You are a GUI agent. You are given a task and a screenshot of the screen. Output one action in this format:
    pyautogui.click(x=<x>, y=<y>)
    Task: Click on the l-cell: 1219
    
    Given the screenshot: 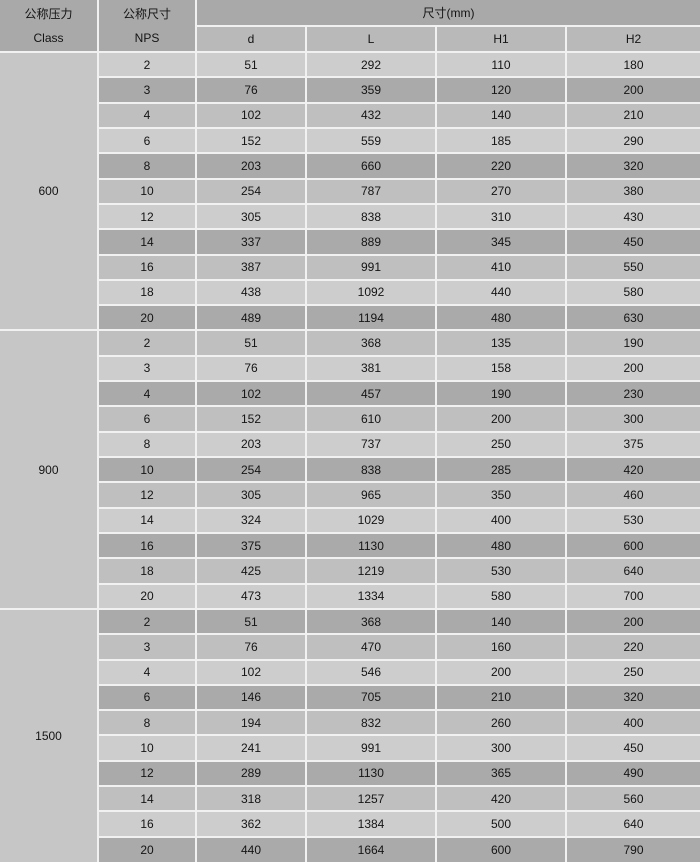 What is the action you would take?
    pyautogui.click(x=371, y=571)
    